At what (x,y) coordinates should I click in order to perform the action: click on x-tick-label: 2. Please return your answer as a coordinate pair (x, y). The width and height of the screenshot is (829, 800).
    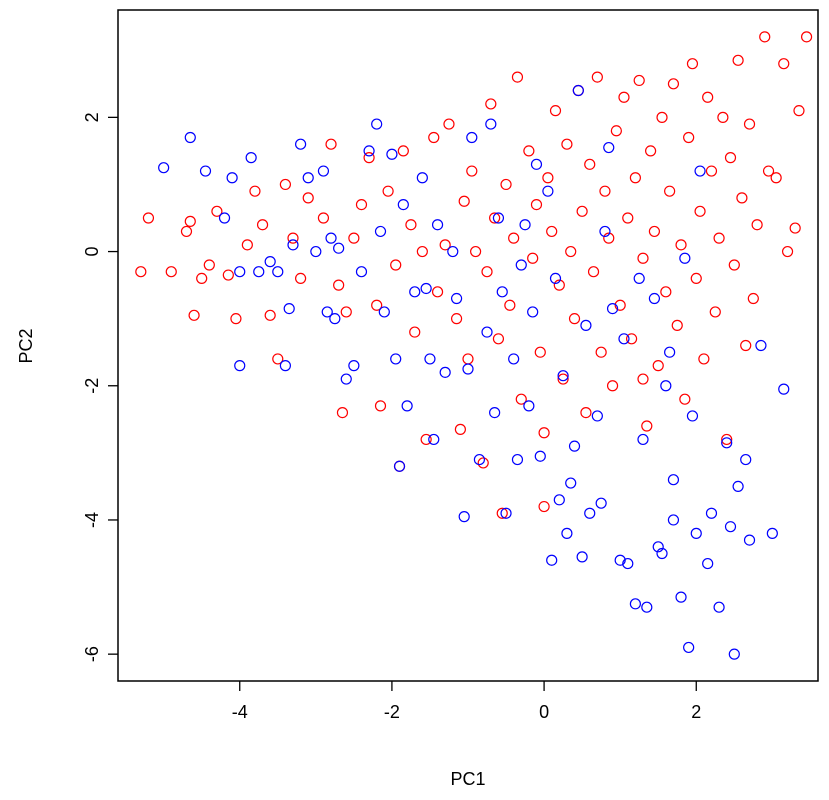
    Looking at the image, I should click on (696, 712).